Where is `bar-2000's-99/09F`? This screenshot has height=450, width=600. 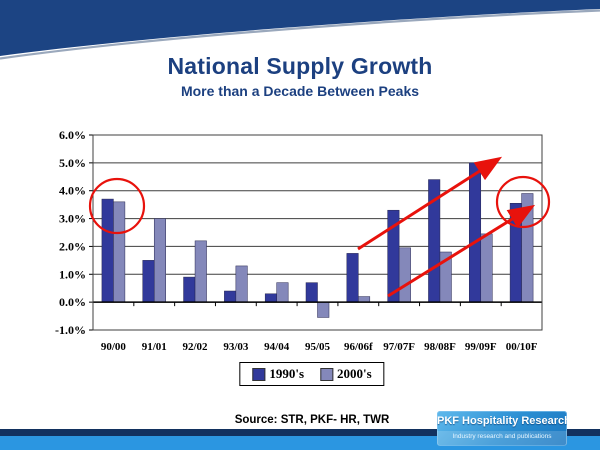
bar-2000's-99/09F is located at coordinates (486, 268).